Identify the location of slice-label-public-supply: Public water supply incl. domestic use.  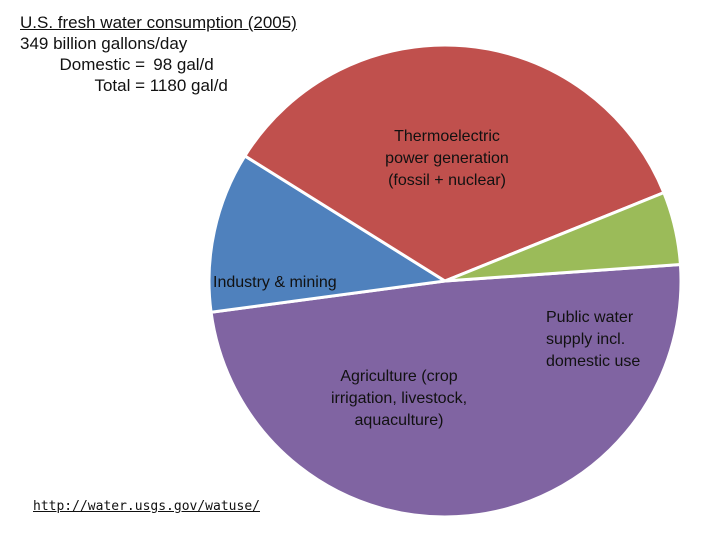
(606, 340).